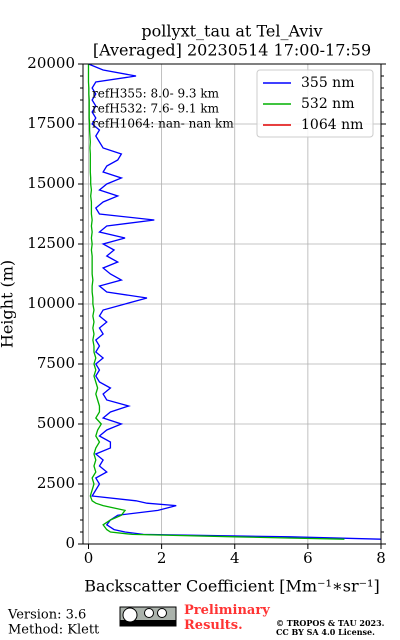 The height and width of the screenshot is (640, 400). What do you see at coordinates (51, 243) in the screenshot?
I see `y-tick-label: 12500` at bounding box center [51, 243].